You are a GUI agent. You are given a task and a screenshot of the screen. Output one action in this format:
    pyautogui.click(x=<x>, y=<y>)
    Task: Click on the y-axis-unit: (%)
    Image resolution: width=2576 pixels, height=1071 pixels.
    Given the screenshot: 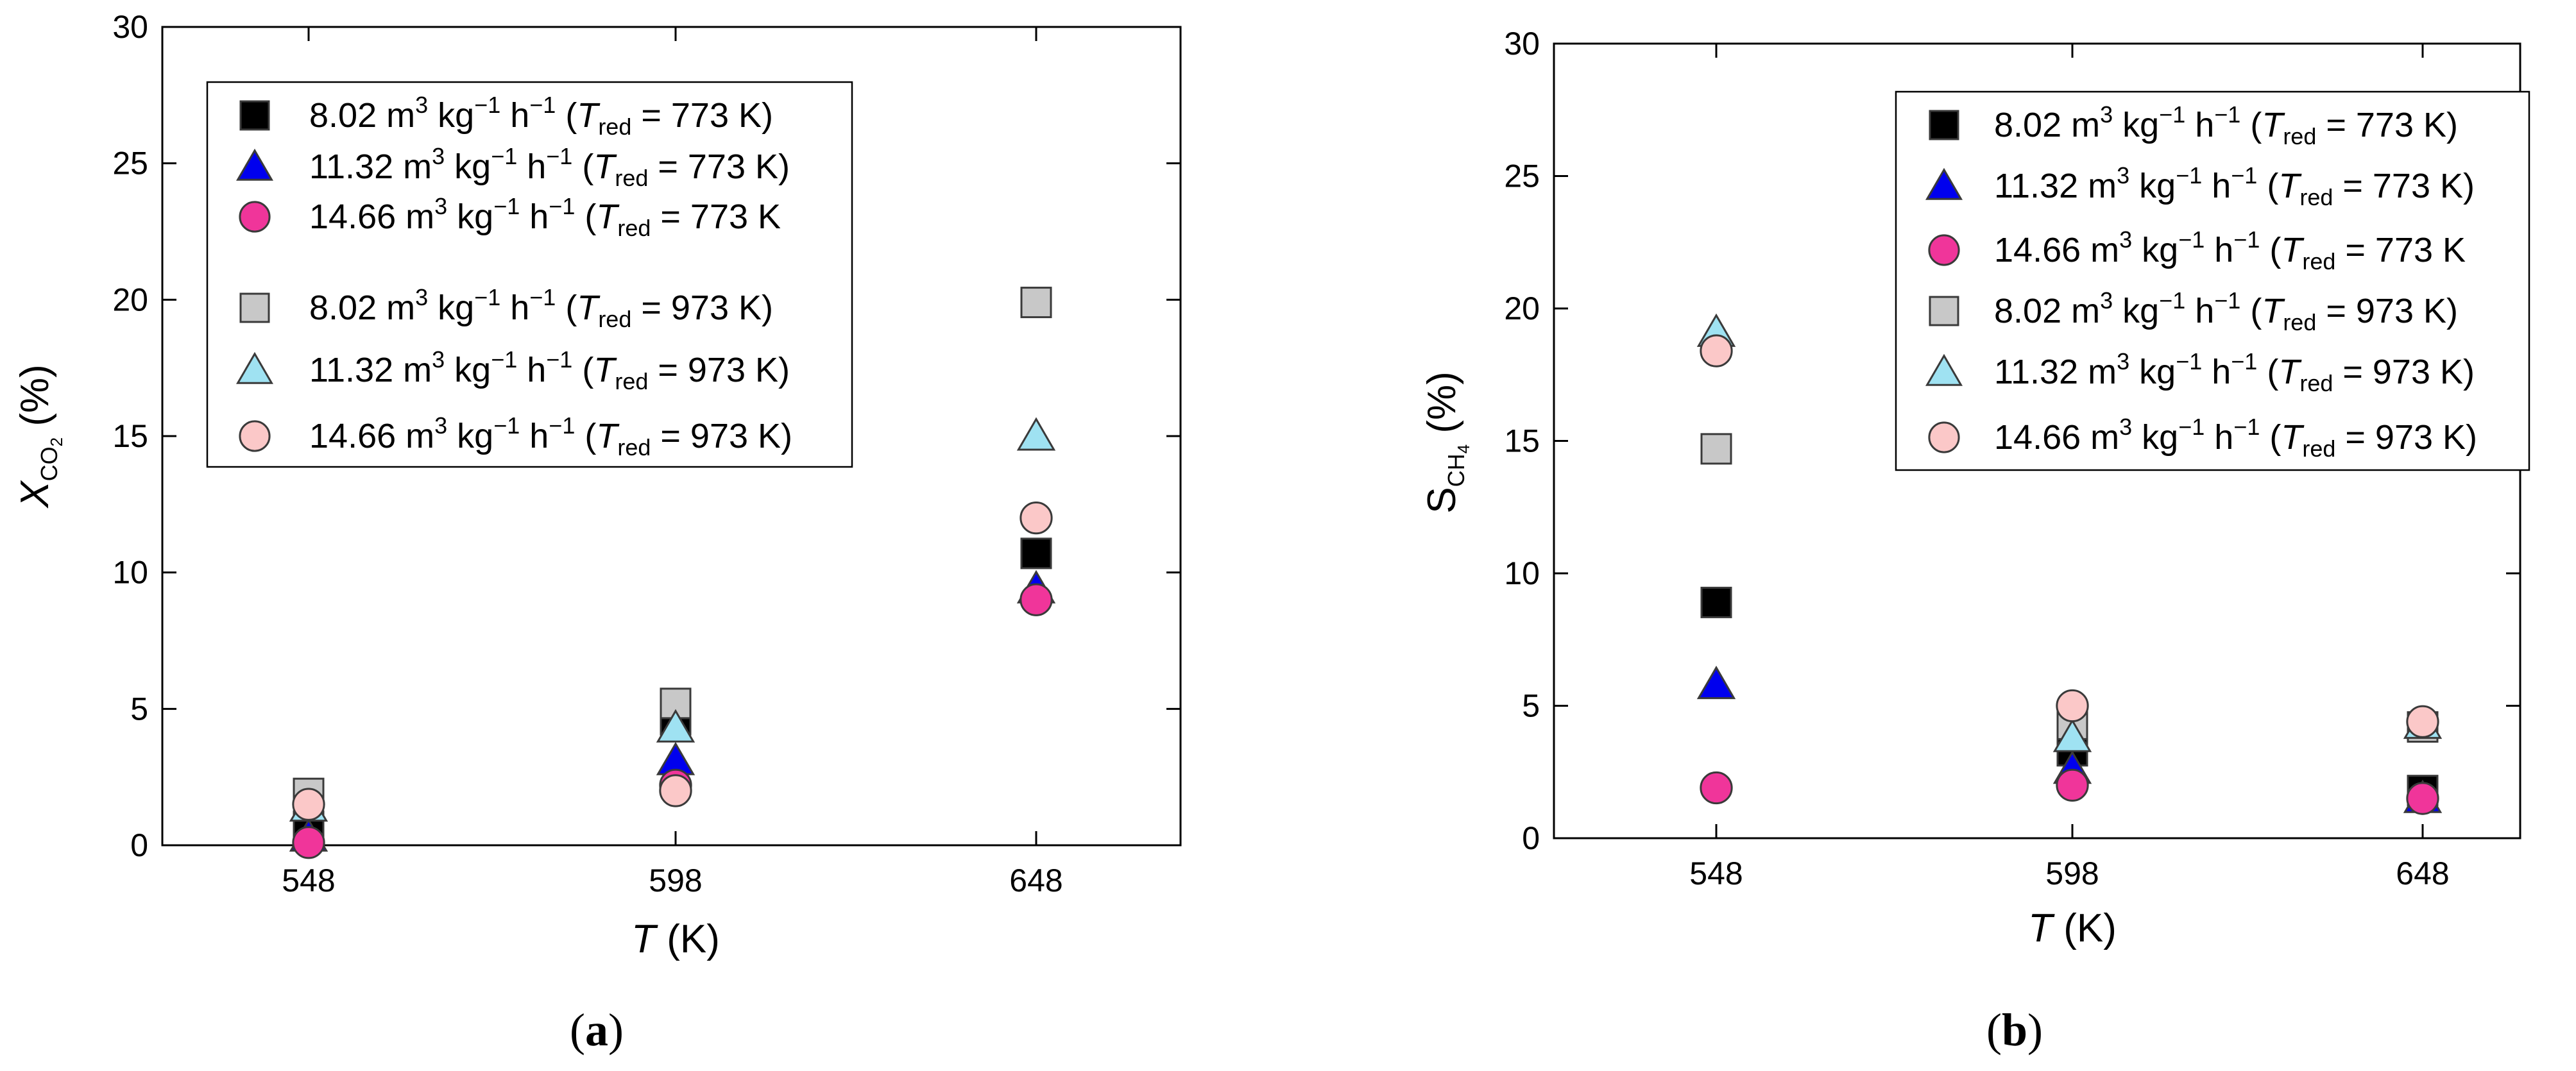 What is the action you would take?
    pyautogui.click(x=35, y=400)
    